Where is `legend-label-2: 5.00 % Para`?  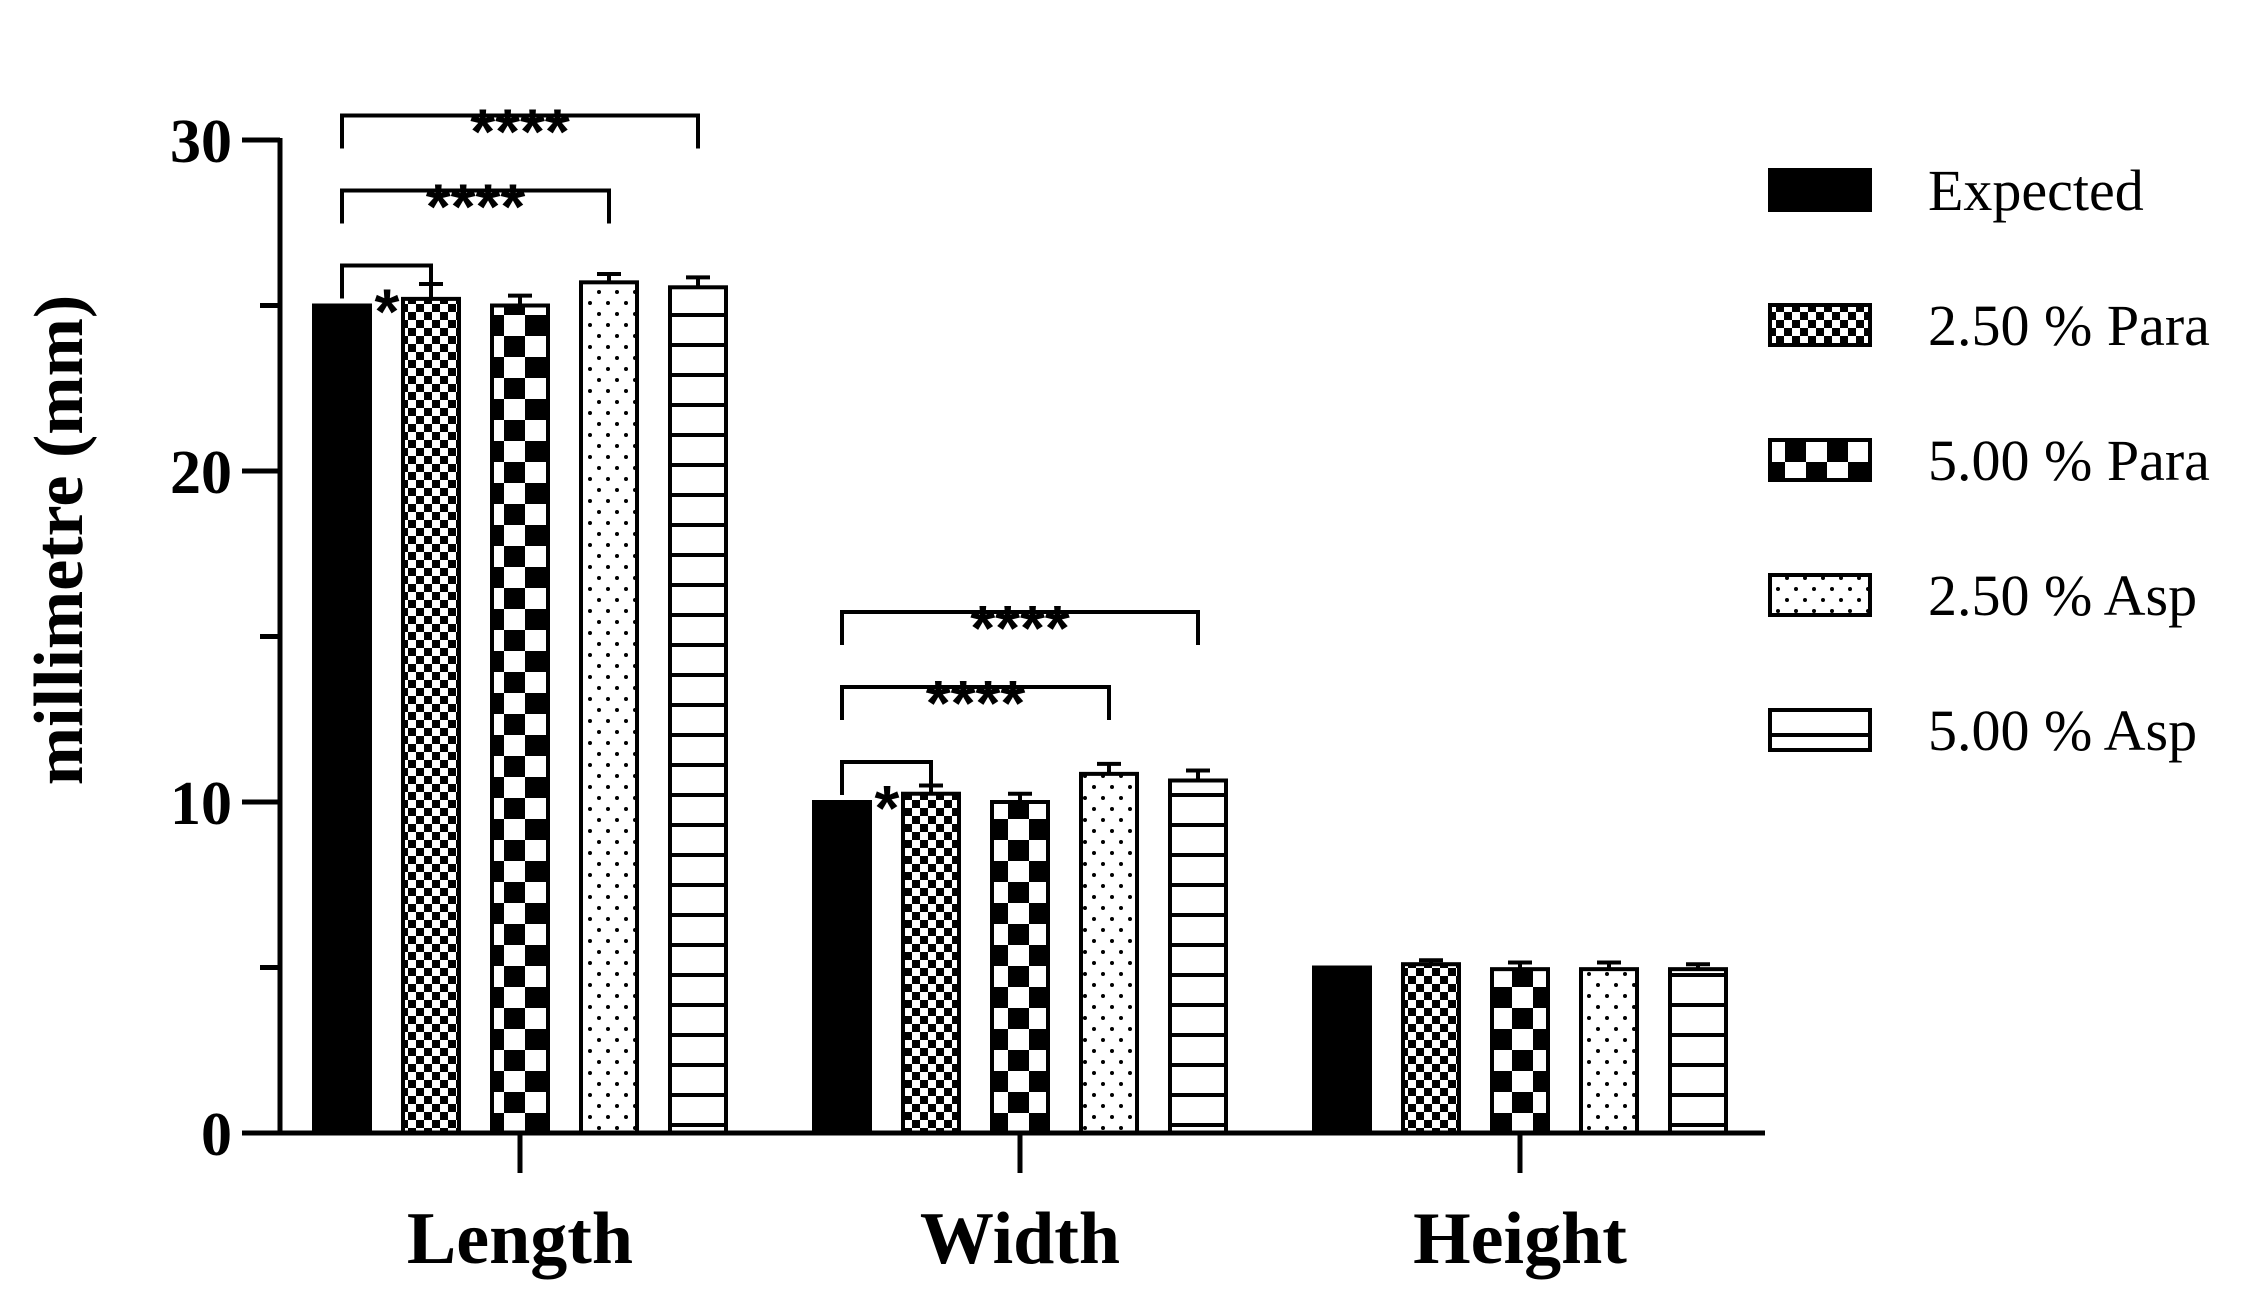
legend-label-2: 5.00 % Para is located at coordinates (2069, 460).